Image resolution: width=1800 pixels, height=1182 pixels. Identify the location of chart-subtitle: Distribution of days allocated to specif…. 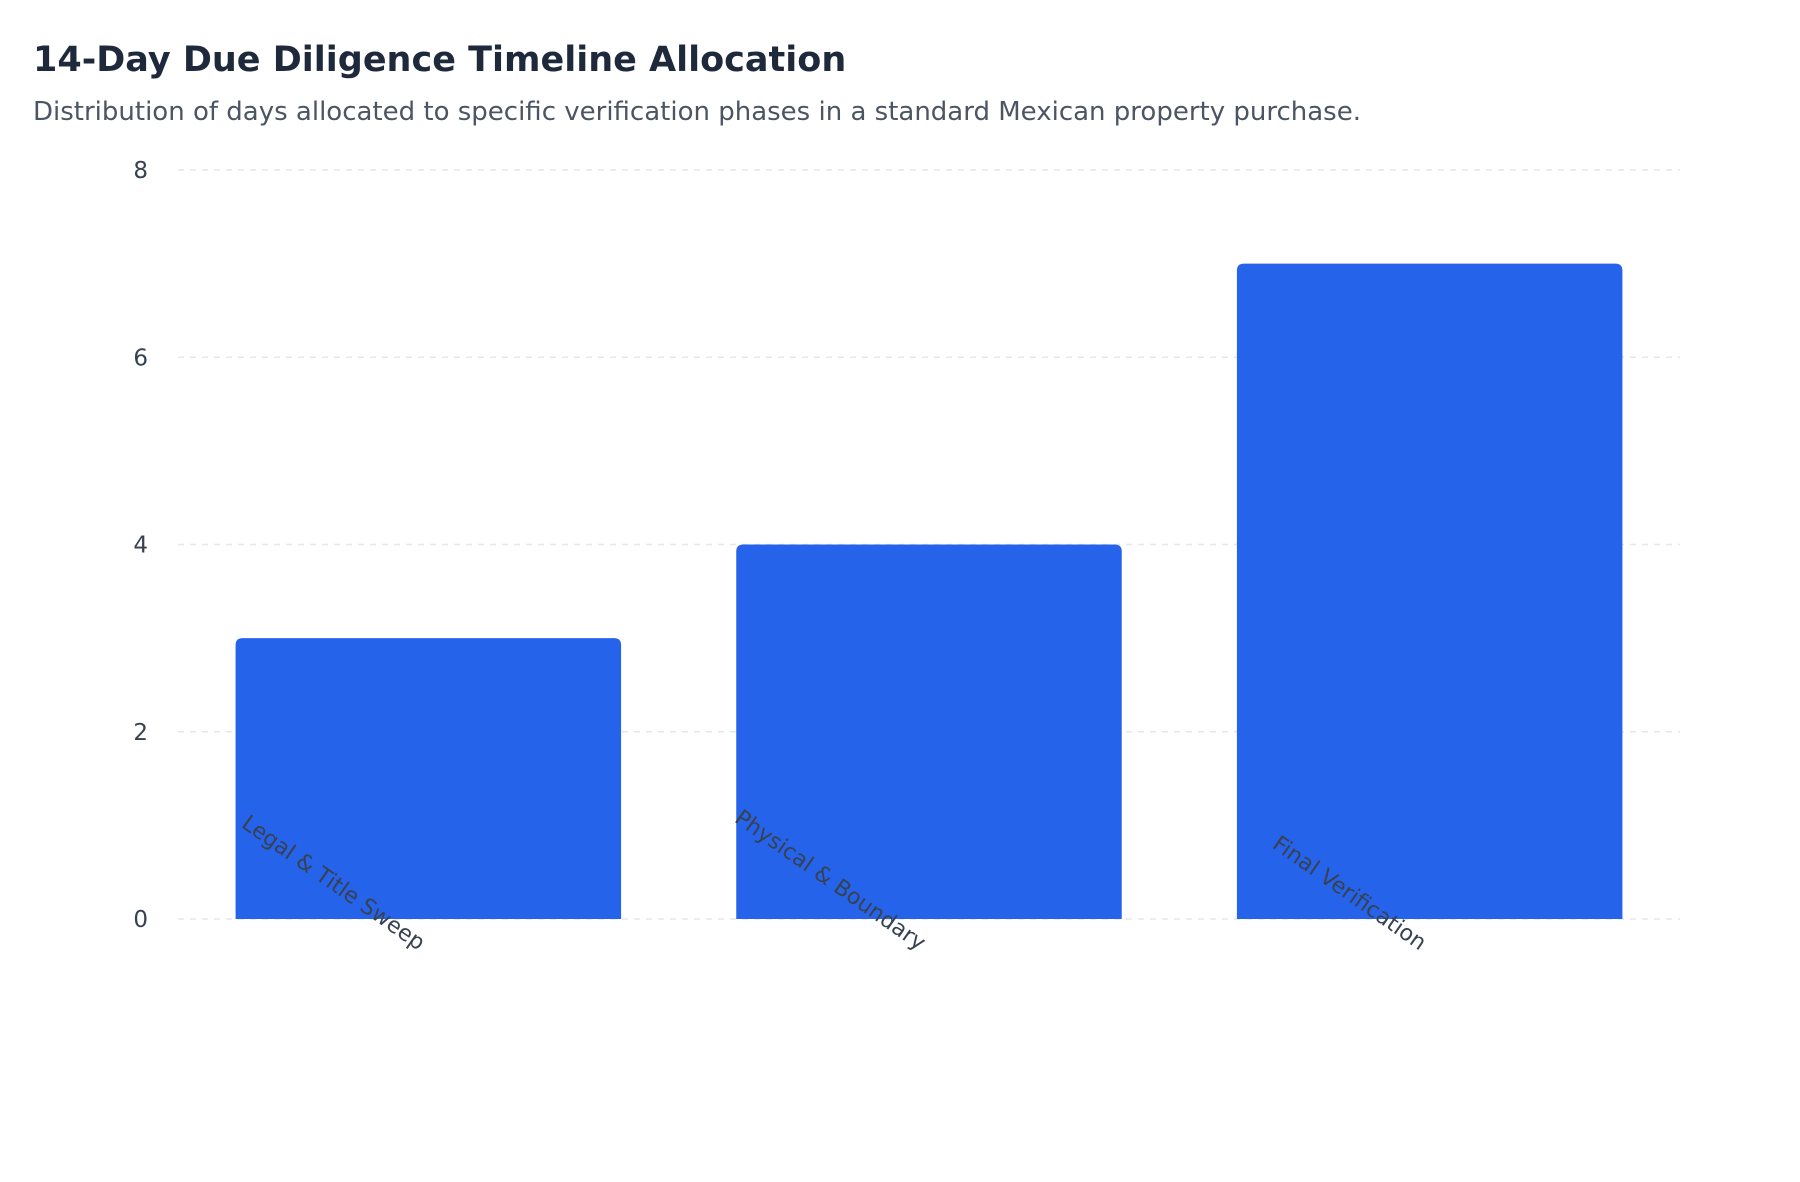
(697, 112).